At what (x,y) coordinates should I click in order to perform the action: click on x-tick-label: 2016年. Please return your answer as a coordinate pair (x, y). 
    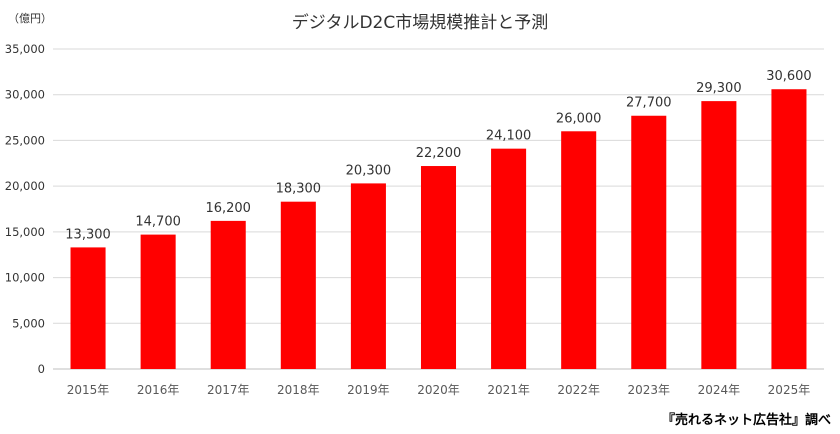
    Looking at the image, I should click on (158, 390).